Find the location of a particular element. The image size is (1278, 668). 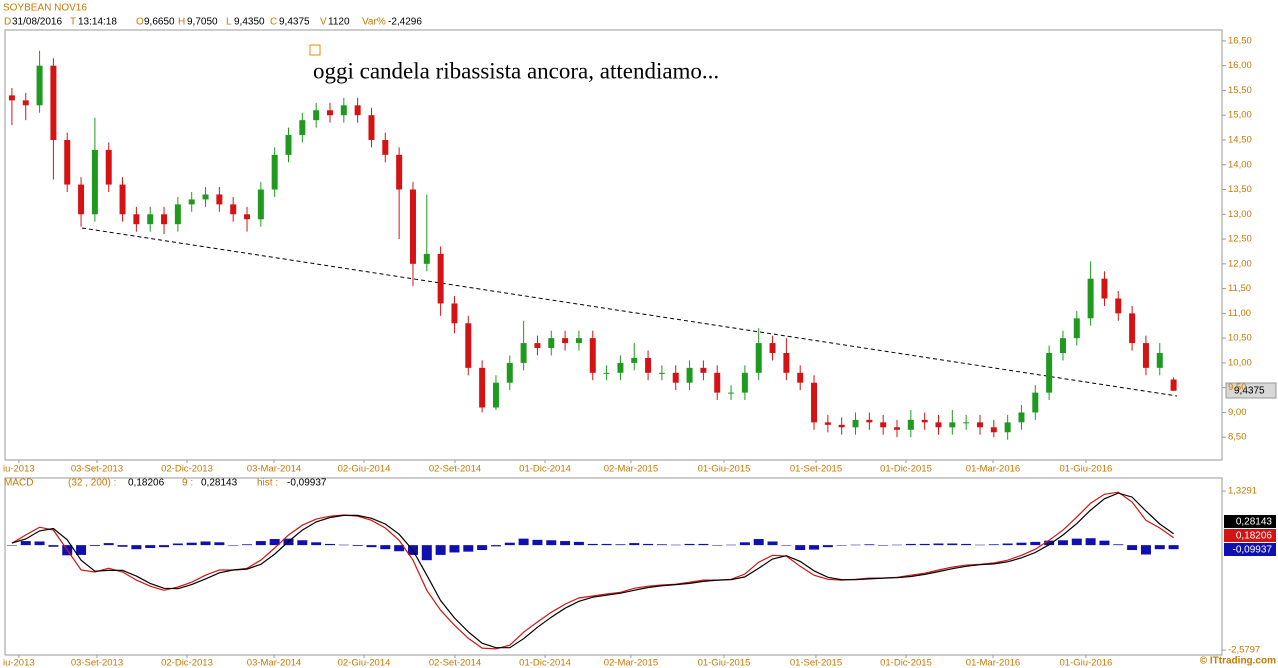

info-key: O is located at coordinates (140, 22).